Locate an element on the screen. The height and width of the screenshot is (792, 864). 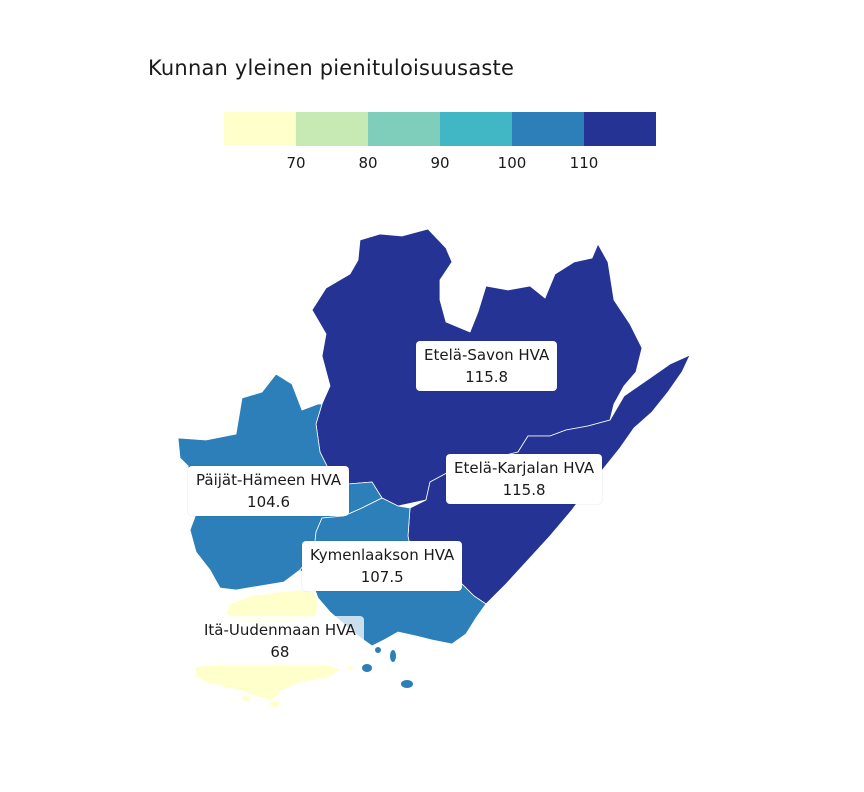
color-legend is located at coordinates (440, 129).